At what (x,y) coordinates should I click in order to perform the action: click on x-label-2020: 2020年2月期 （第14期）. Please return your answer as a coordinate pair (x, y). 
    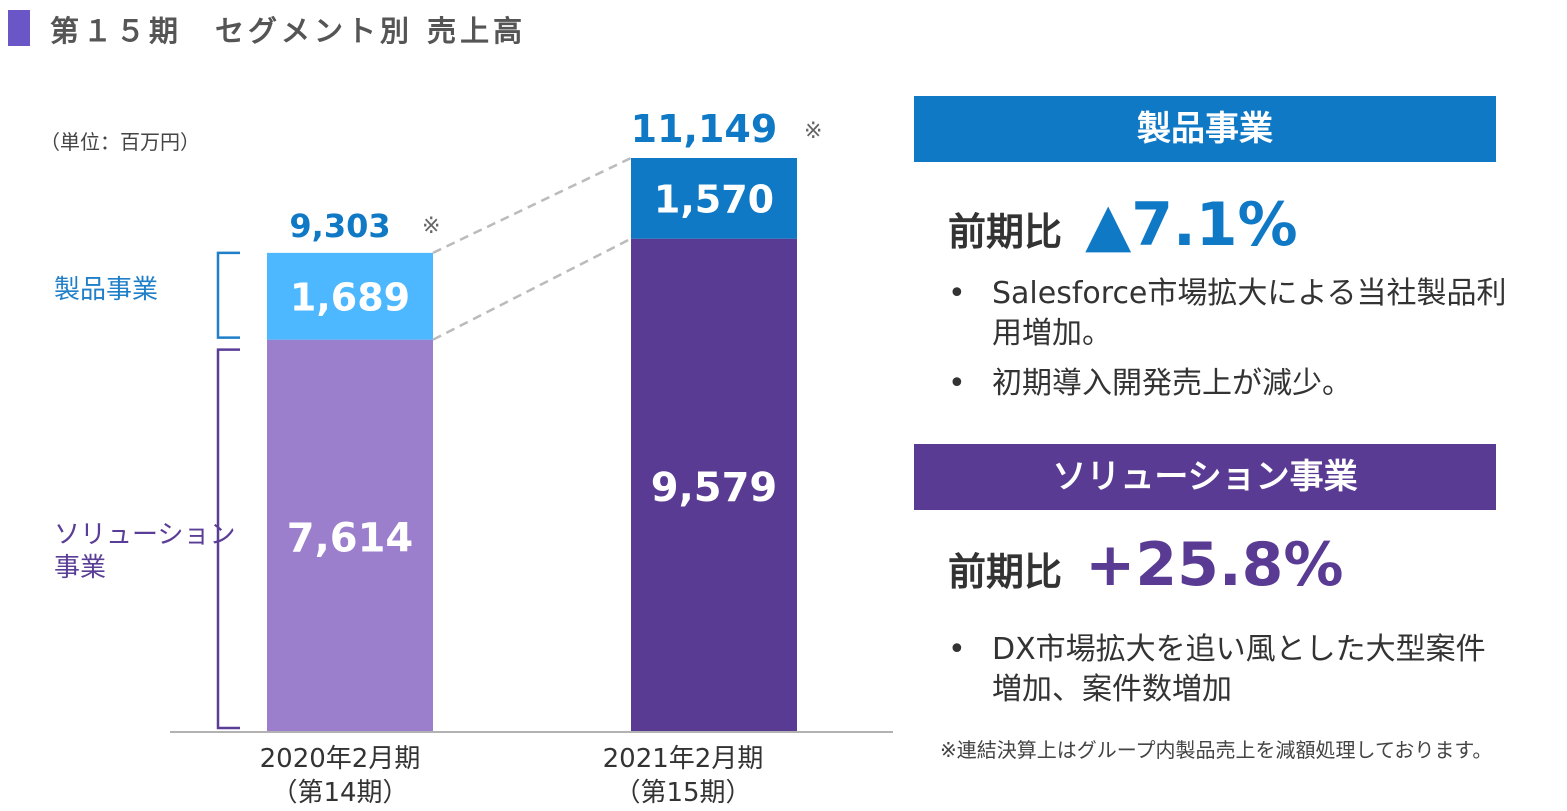
    Looking at the image, I should click on (340, 776).